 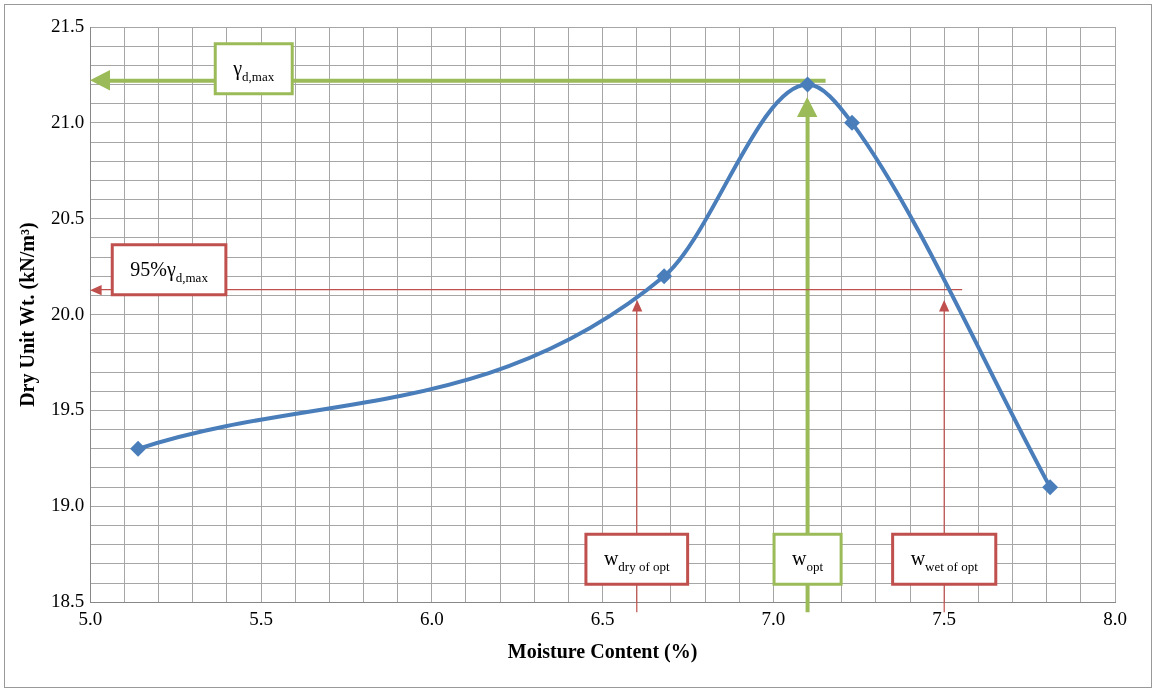 I want to click on y-axis-title: Dry Unit Wt. (kN/m³), so click(x=28, y=314).